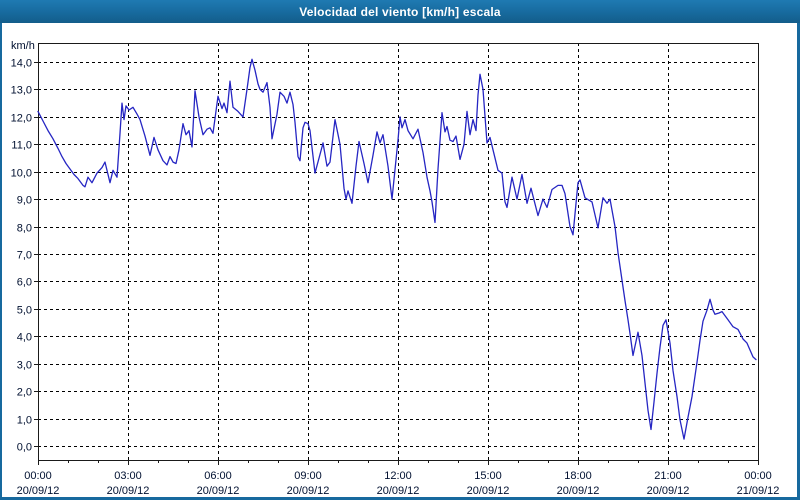  Describe the element at coordinates (128, 476) in the screenshot. I see `x-axis-time-label: 03:00` at that location.